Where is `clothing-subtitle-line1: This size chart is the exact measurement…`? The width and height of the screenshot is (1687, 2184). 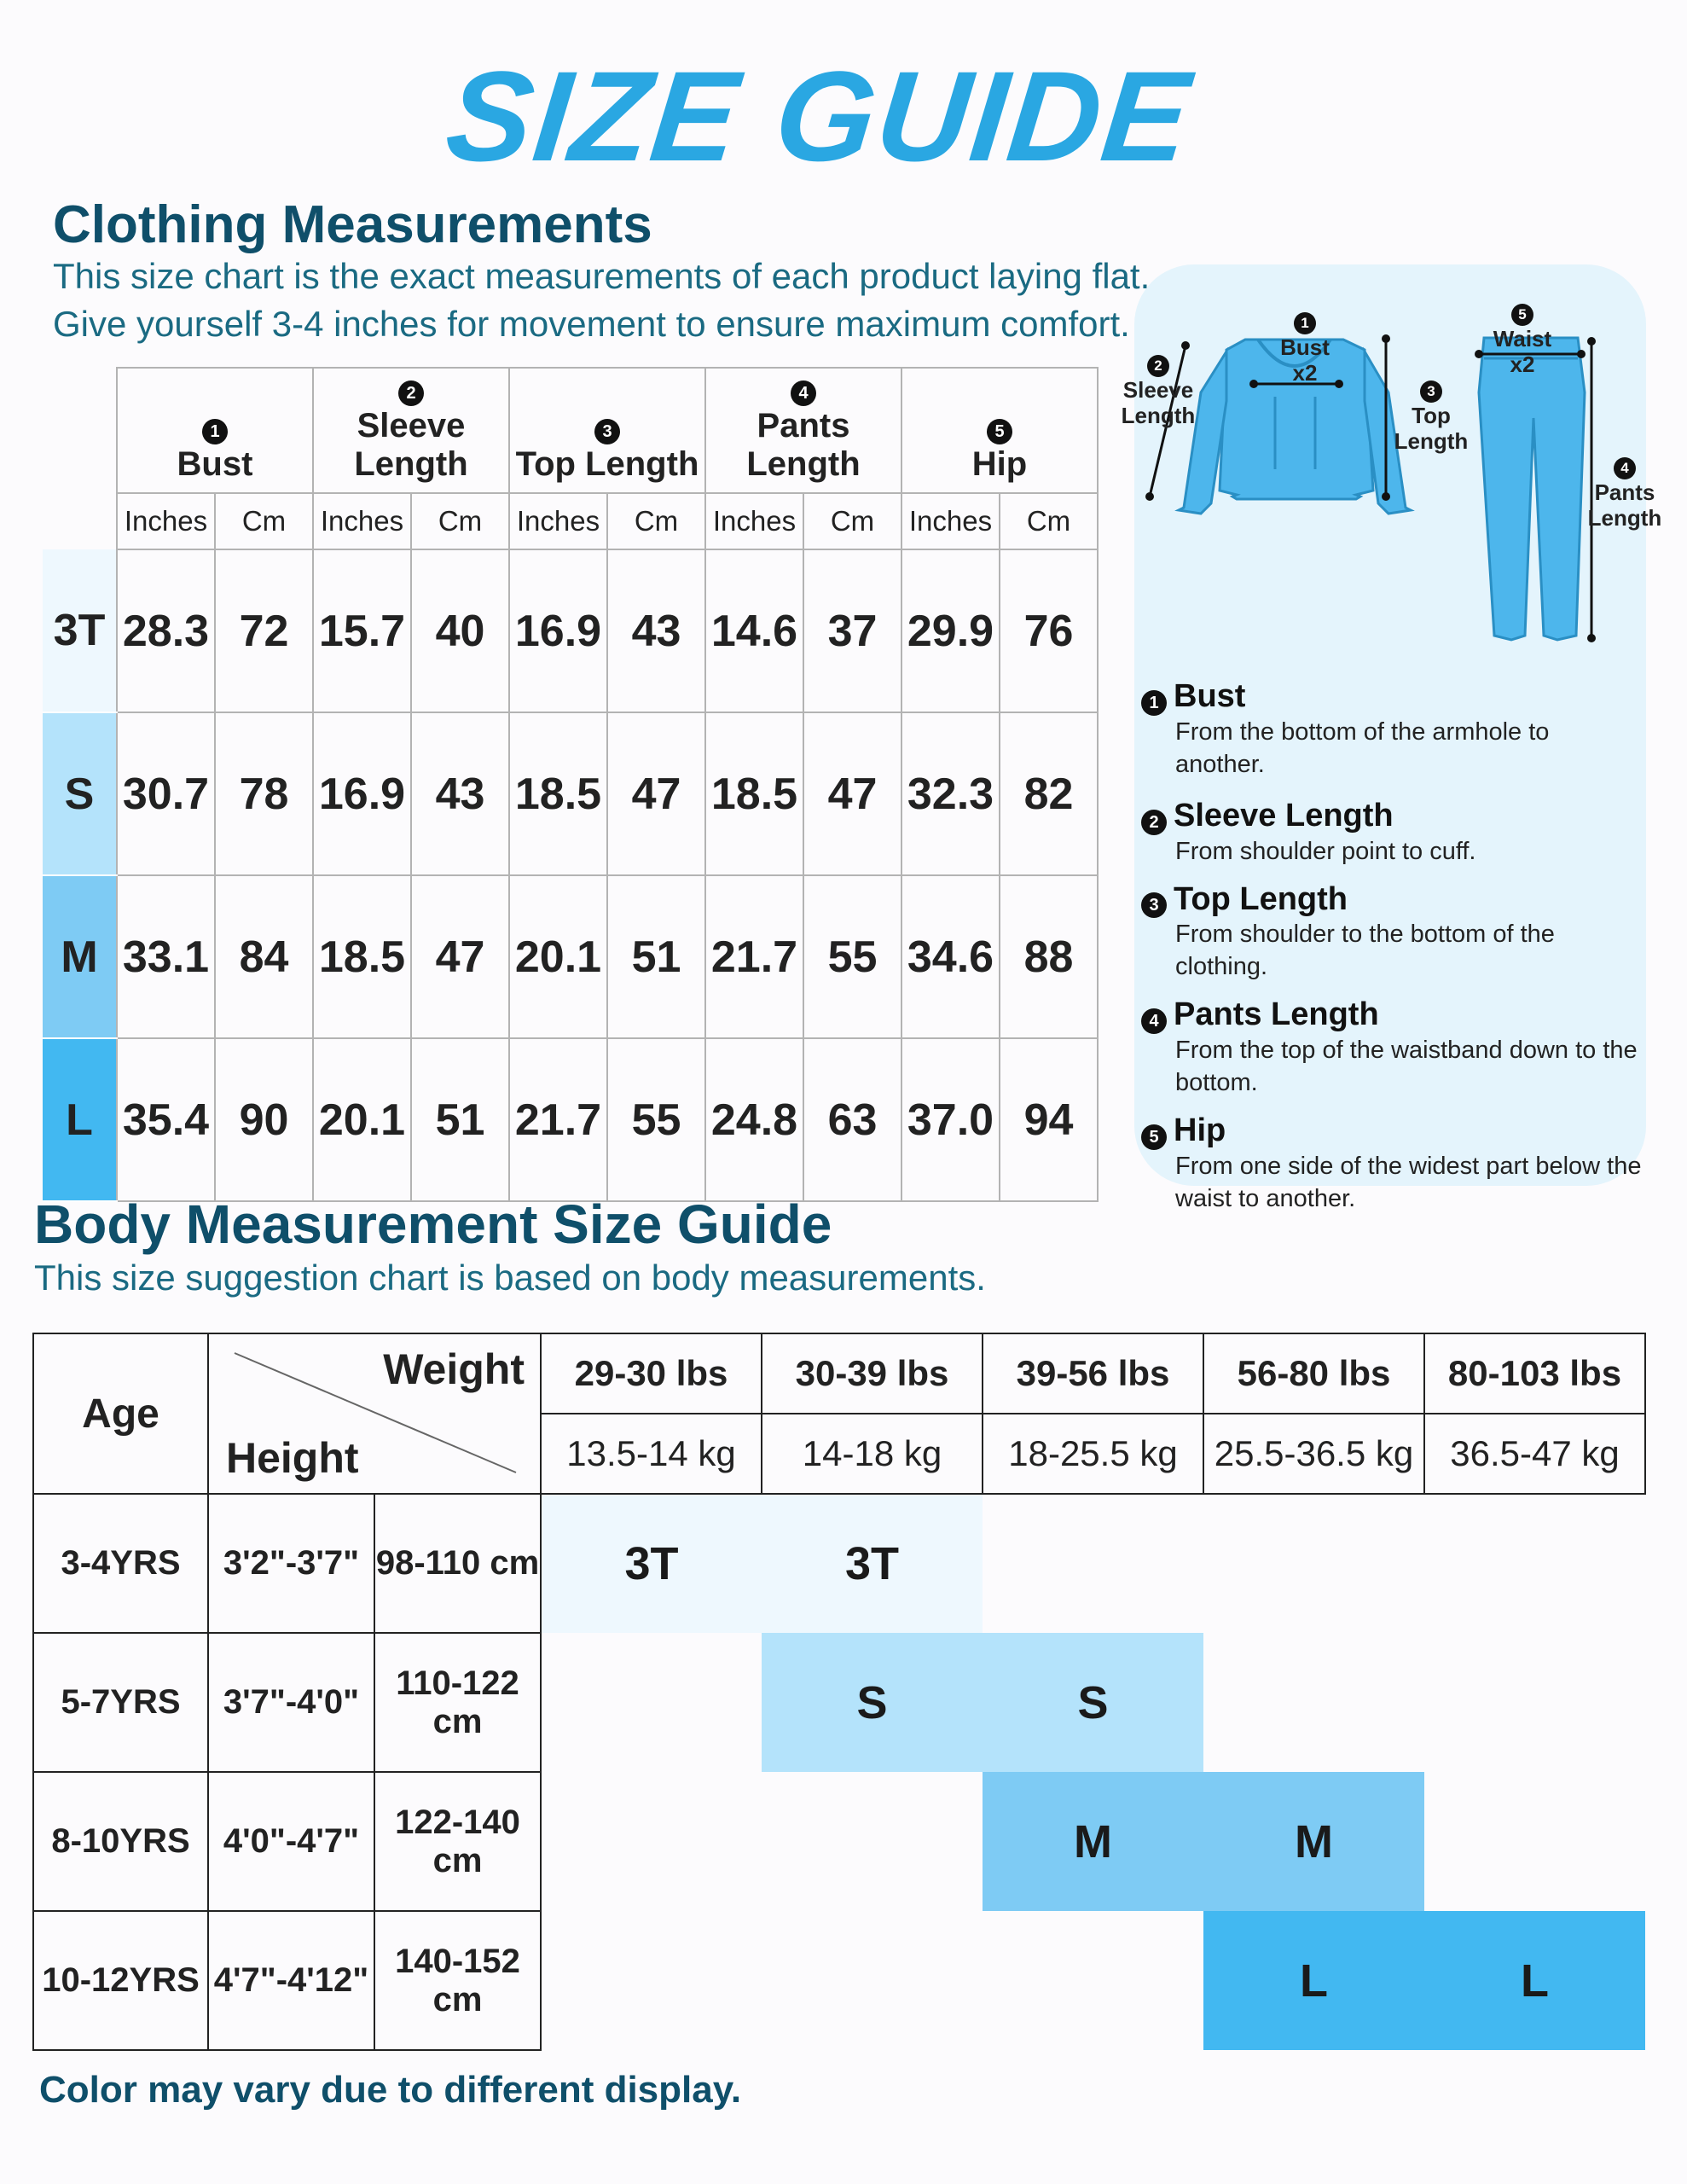
clothing-subtitle-line1: This size chart is the exact measurement… is located at coordinates (602, 276).